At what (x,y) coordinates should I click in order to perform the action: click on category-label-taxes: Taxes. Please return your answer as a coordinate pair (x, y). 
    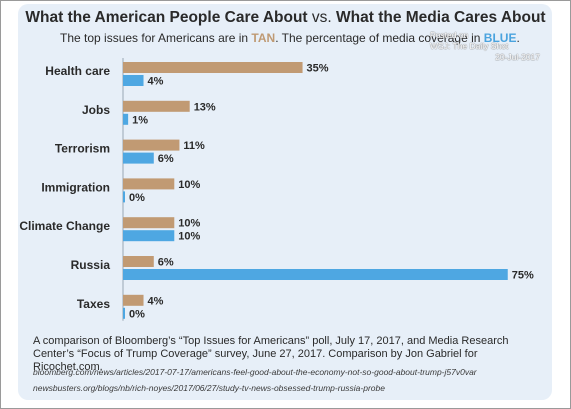
    Looking at the image, I should click on (93, 304).